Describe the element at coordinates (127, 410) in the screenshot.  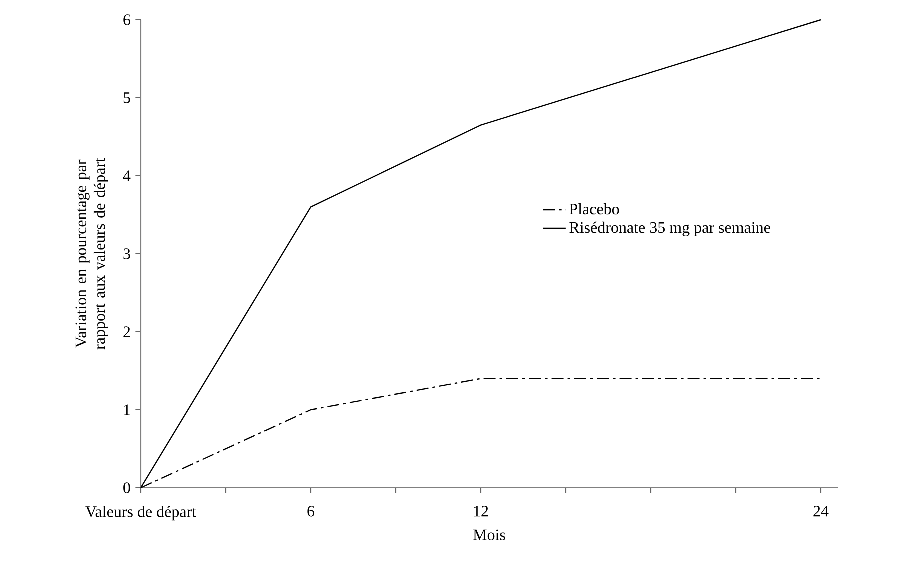
I see `y-tick-label: 1` at that location.